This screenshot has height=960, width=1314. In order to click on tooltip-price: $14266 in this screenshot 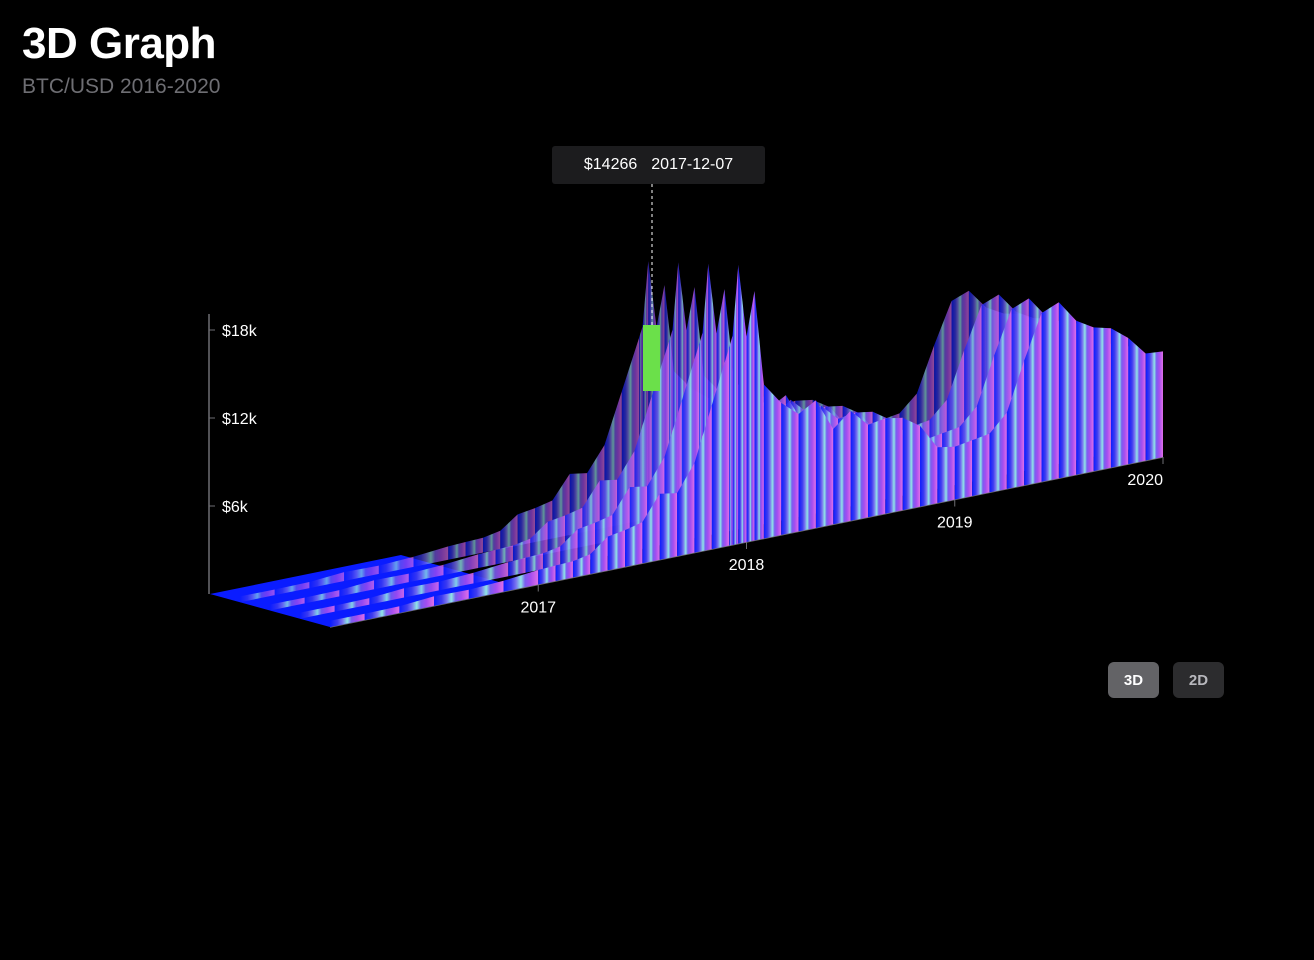, I will do `click(610, 164)`.